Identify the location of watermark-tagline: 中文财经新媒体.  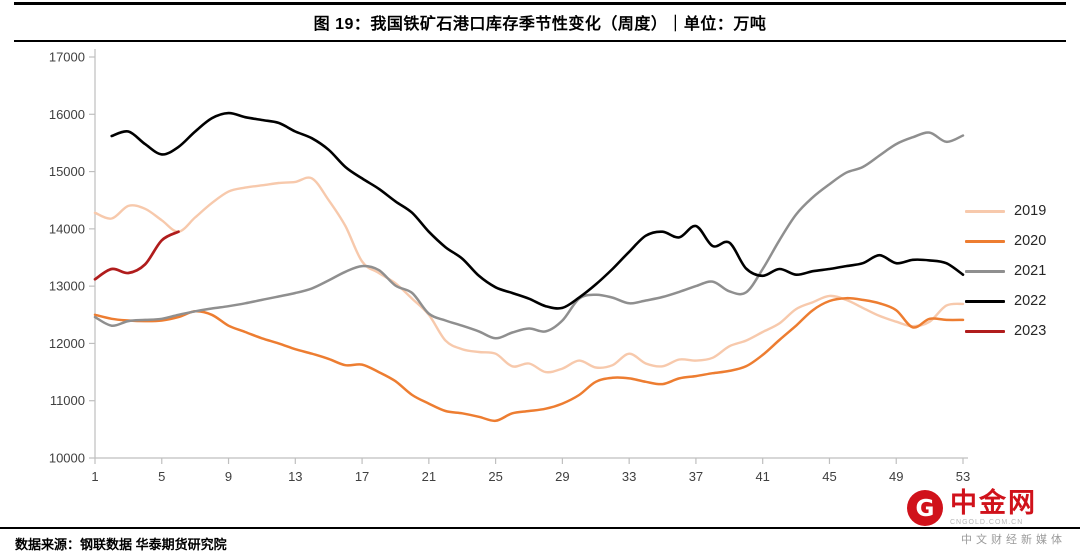
(1013, 540).